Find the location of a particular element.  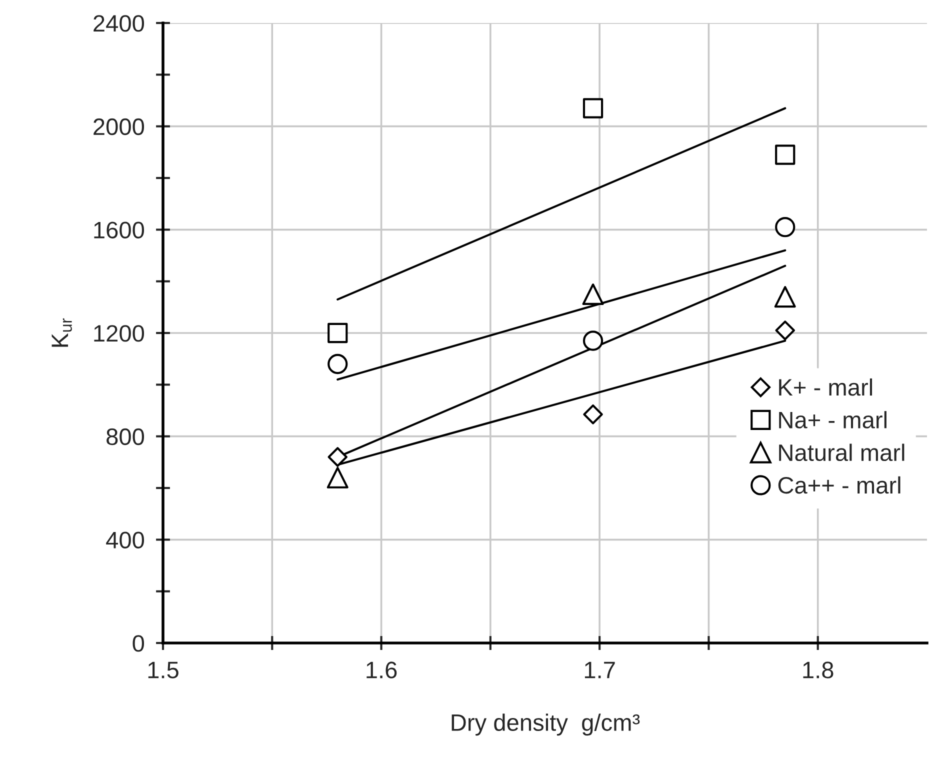

y-tick-label: 800 is located at coordinates (125, 437).